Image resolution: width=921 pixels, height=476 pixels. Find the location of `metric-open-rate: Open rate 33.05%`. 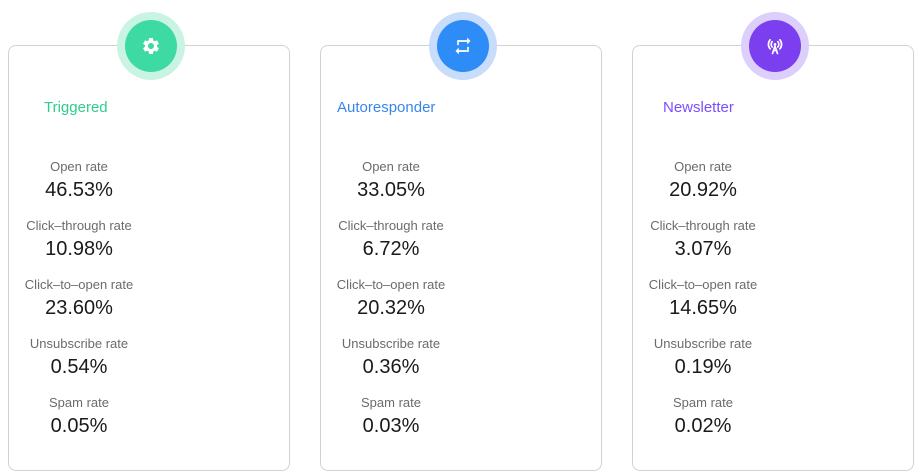

metric-open-rate: Open rate 33.05% is located at coordinates (391, 187).